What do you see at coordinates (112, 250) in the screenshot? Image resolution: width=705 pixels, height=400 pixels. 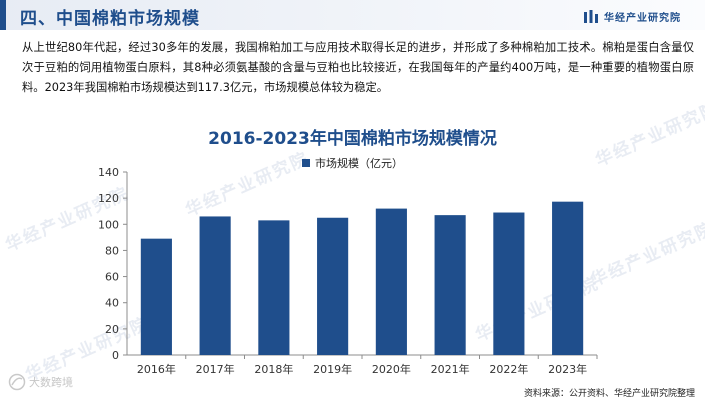 I see `y-tick-label: 80` at bounding box center [112, 250].